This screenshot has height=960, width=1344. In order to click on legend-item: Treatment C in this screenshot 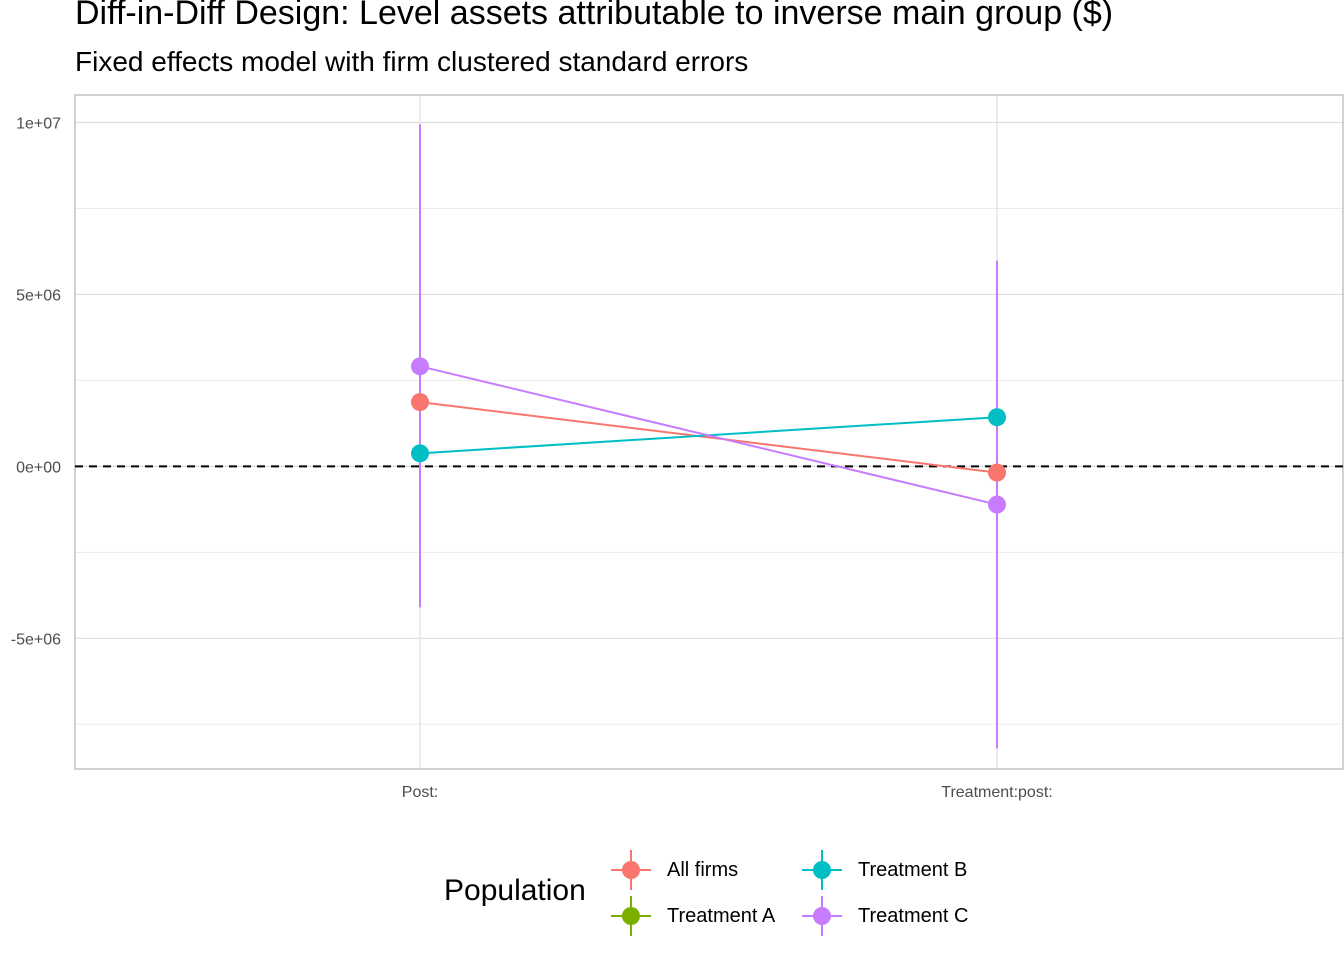, I will do `click(885, 916)`.